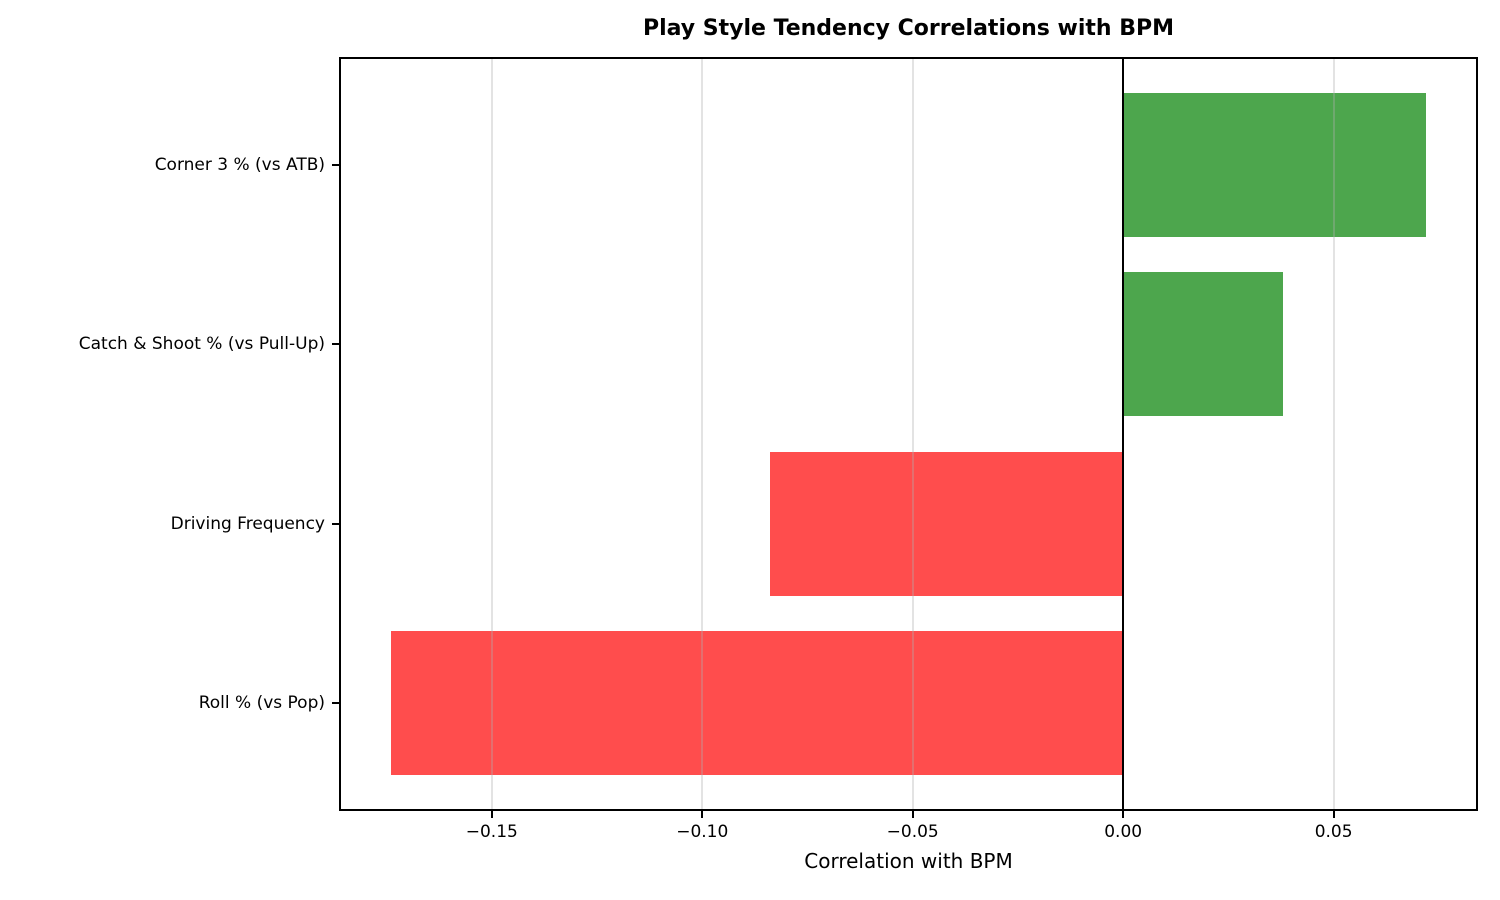  What do you see at coordinates (702, 832) in the screenshot?
I see `x-tick-label: −0.10` at bounding box center [702, 832].